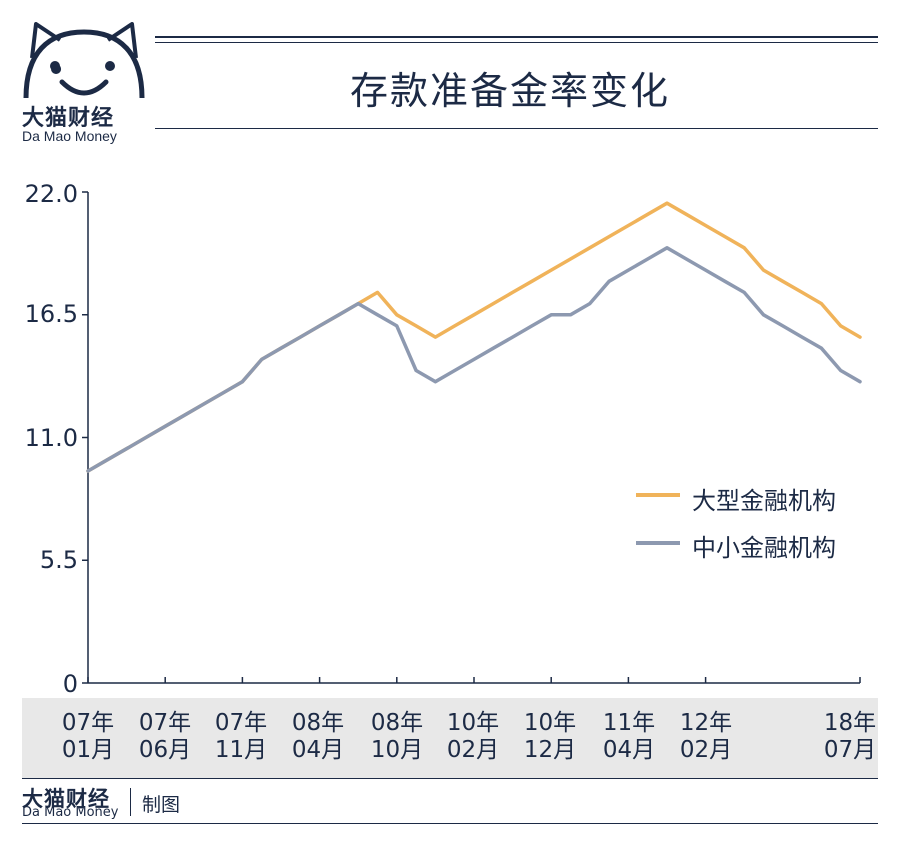 The height and width of the screenshot is (846, 900). What do you see at coordinates (69, 136) in the screenshot?
I see `brand-name-en: Da Mao Money` at bounding box center [69, 136].